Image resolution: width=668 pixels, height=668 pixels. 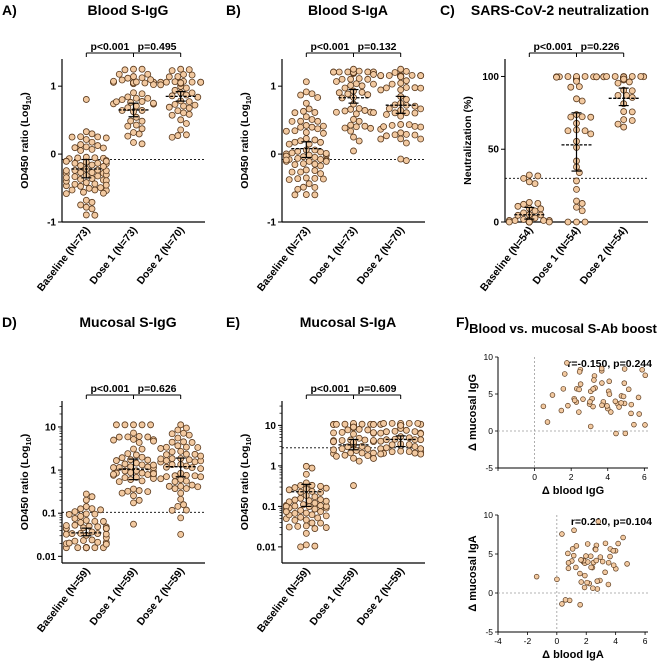 I want to click on x-tick-label: 4, so click(x=607, y=477).